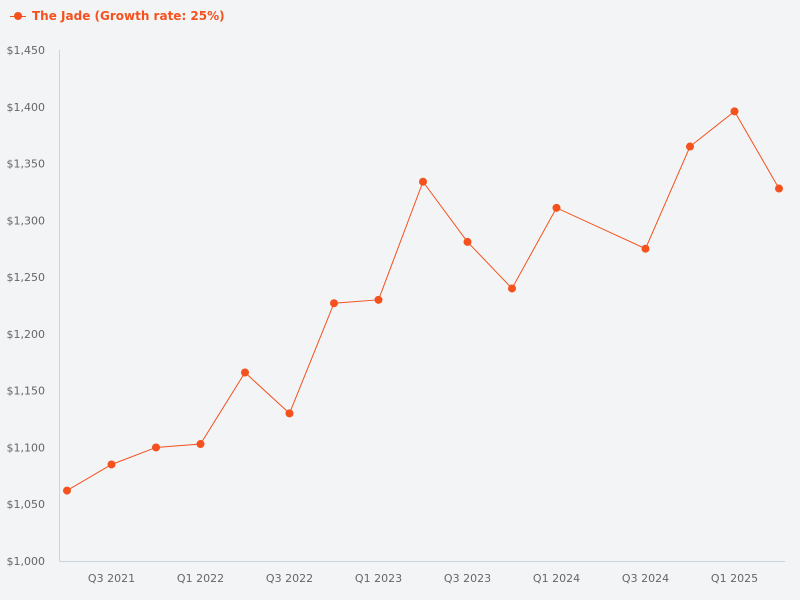  What do you see at coordinates (156, 447) in the screenshot?
I see `data-point: Q4 2021: $1,100` at bounding box center [156, 447].